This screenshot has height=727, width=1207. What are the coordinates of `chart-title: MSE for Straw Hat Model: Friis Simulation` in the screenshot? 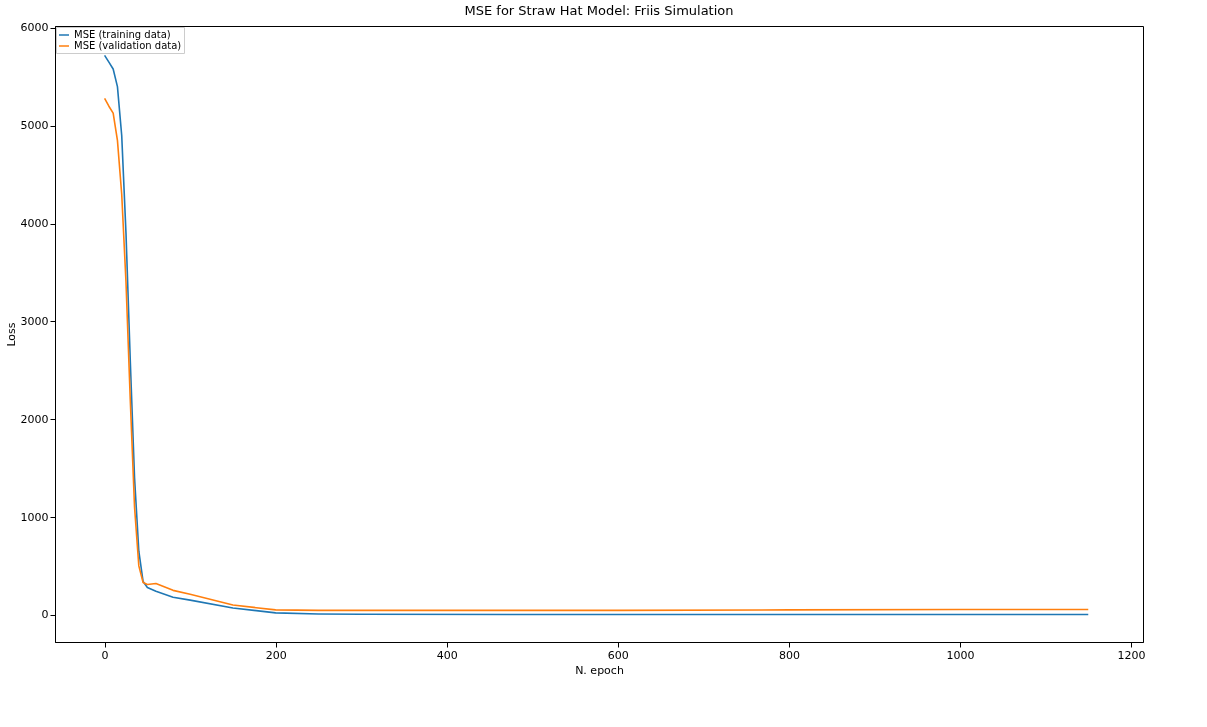 It's located at (599, 10).